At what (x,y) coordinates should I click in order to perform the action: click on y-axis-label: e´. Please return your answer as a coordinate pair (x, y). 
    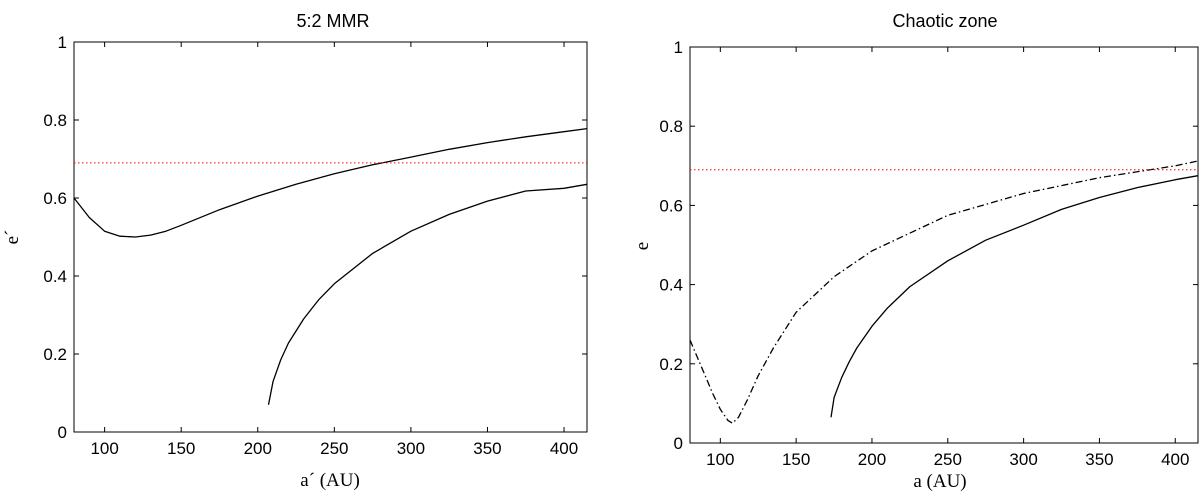
    Looking at the image, I should click on (12, 237).